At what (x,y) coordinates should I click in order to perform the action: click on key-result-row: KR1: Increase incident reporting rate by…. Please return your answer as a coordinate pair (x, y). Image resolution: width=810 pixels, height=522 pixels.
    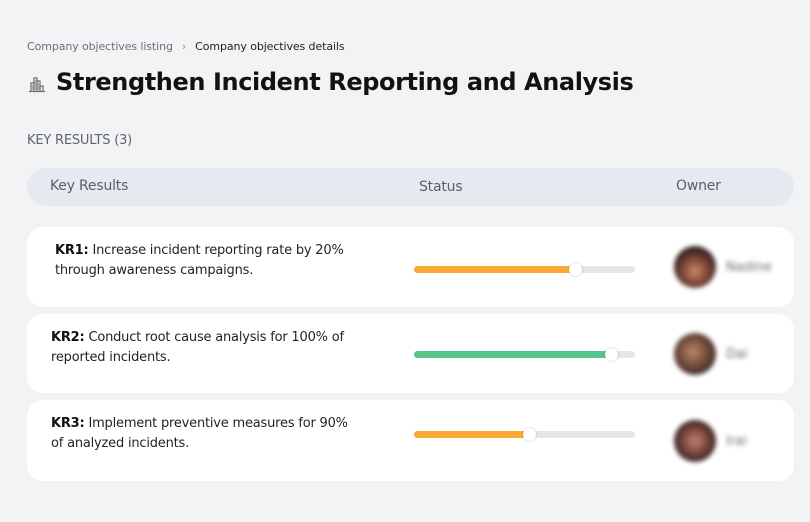
    Looking at the image, I should click on (410, 267).